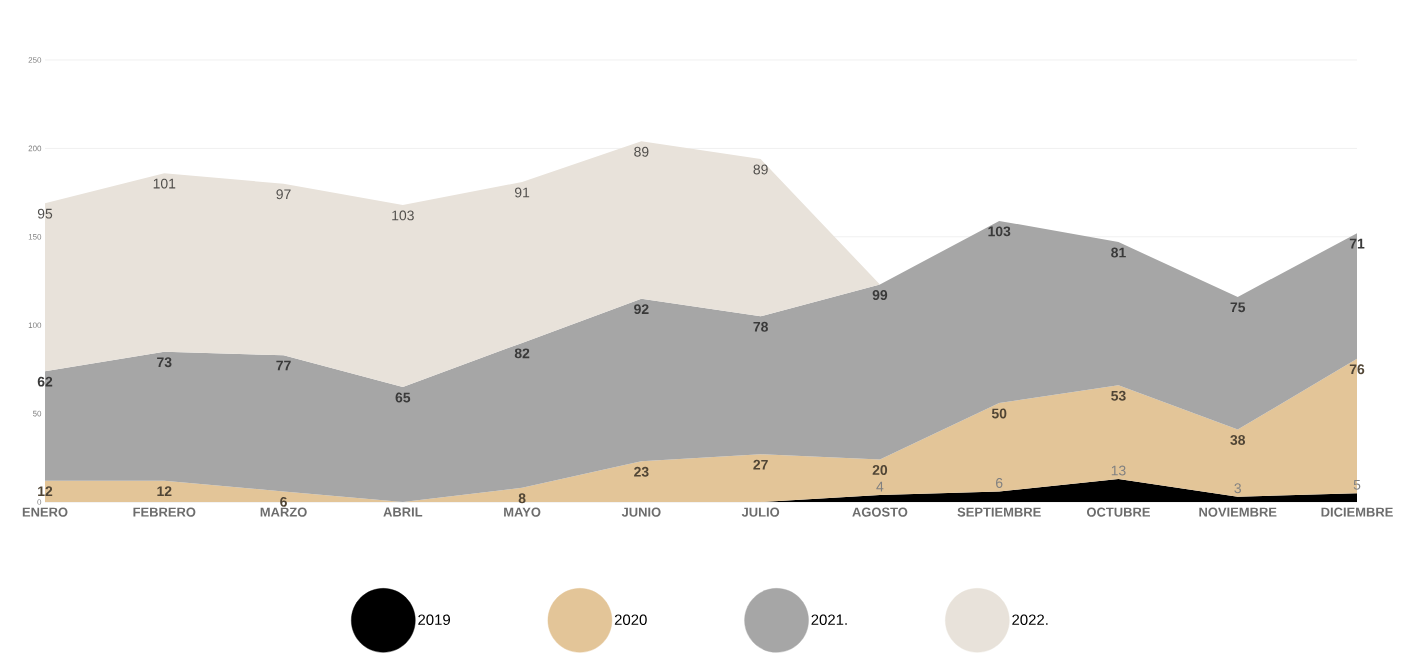 Image resolution: width=1410 pixels, height=666 pixels. I want to click on data-label: 101, so click(164, 183).